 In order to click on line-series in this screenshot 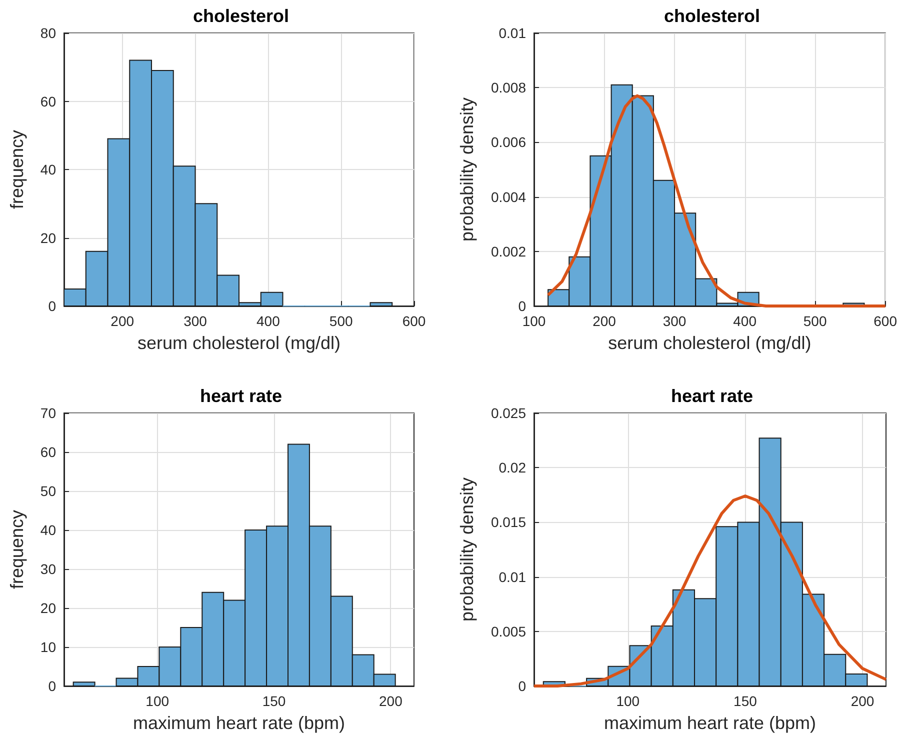, I will do `click(716, 201)`.